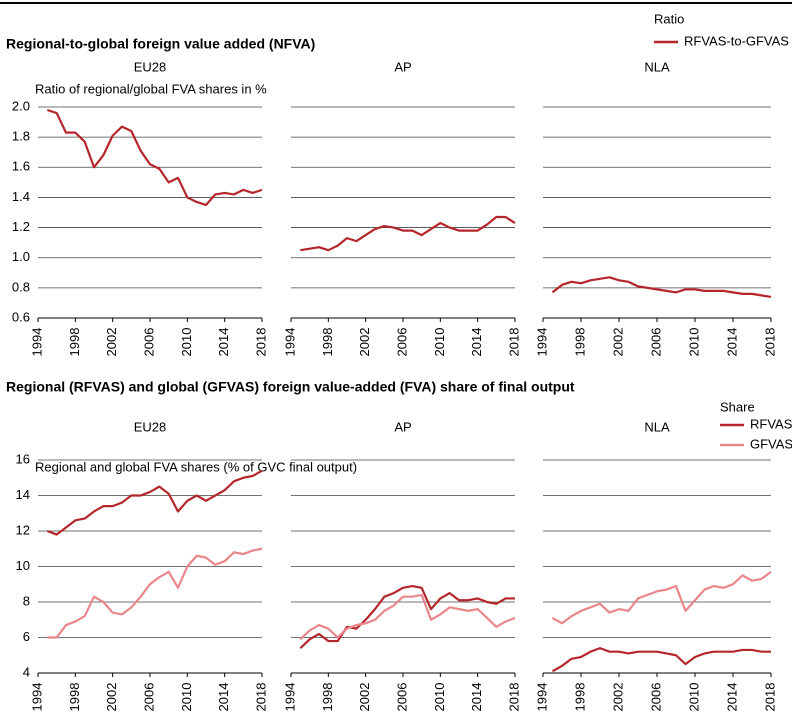 The width and height of the screenshot is (792, 717). I want to click on y-tick-label: 1.2, so click(21, 226).